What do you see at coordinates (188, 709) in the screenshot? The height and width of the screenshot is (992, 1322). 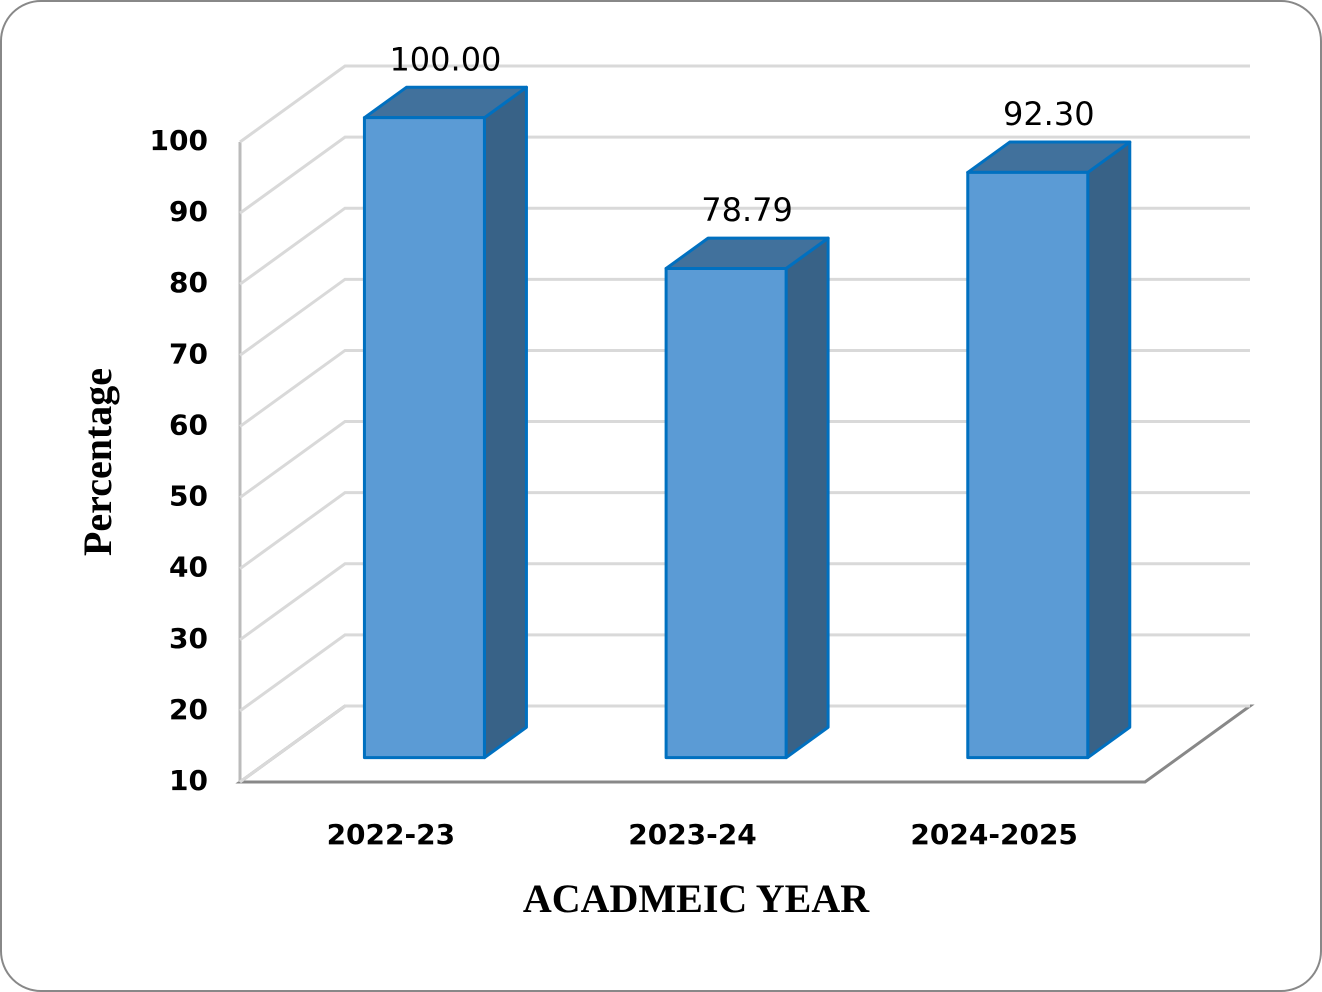 I see `y-tick-label: 20` at bounding box center [188, 709].